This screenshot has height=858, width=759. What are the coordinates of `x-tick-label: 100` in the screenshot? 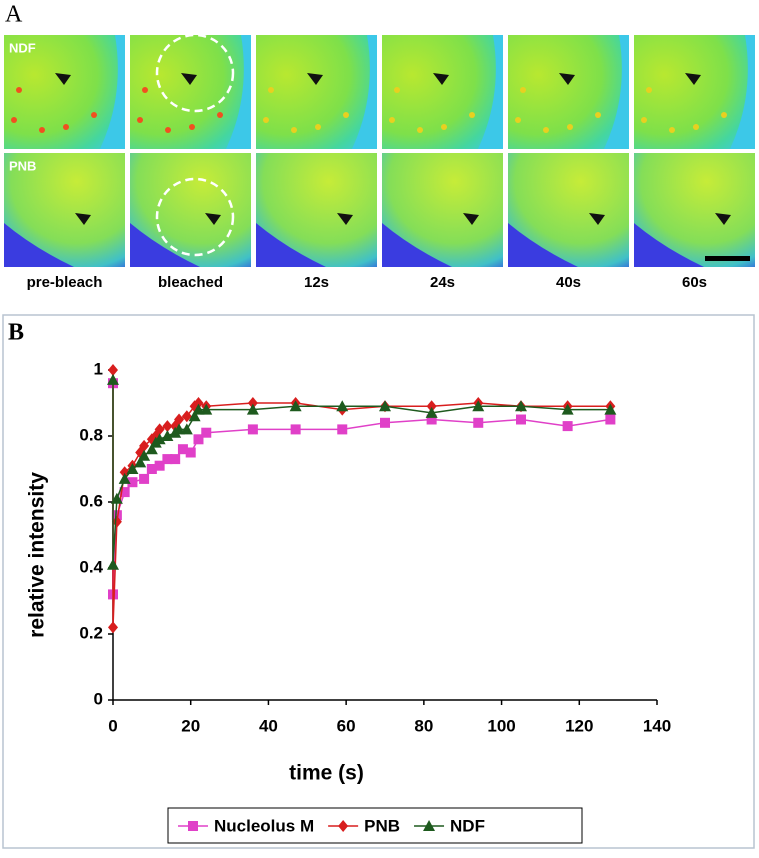 It's located at (501, 725).